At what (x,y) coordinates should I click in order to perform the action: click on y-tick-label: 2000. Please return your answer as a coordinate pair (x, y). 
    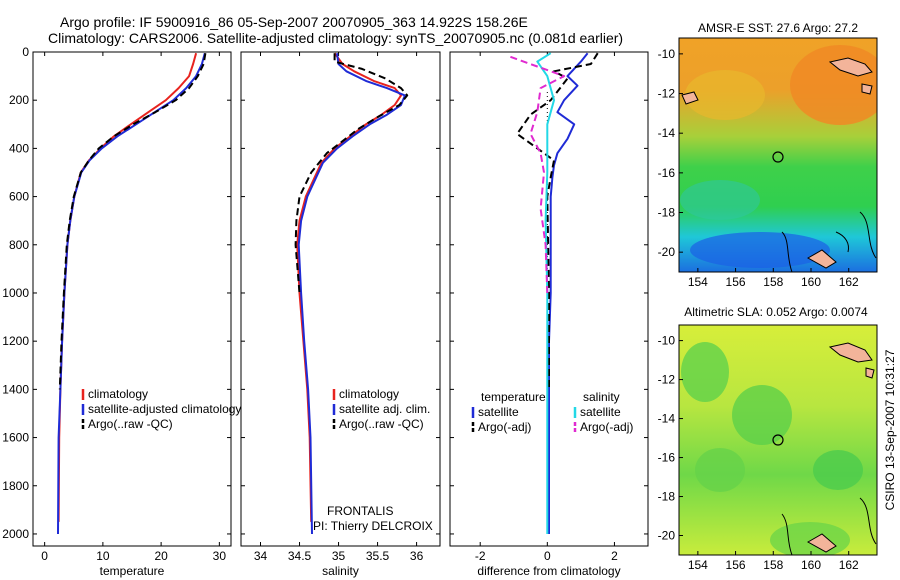
    Looking at the image, I should click on (15, 534).